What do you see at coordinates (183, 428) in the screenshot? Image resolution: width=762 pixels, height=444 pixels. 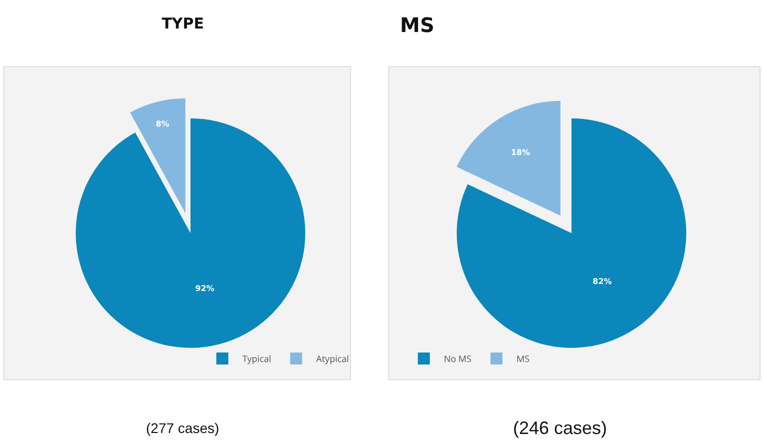 I see `text: (277 cases)` at bounding box center [183, 428].